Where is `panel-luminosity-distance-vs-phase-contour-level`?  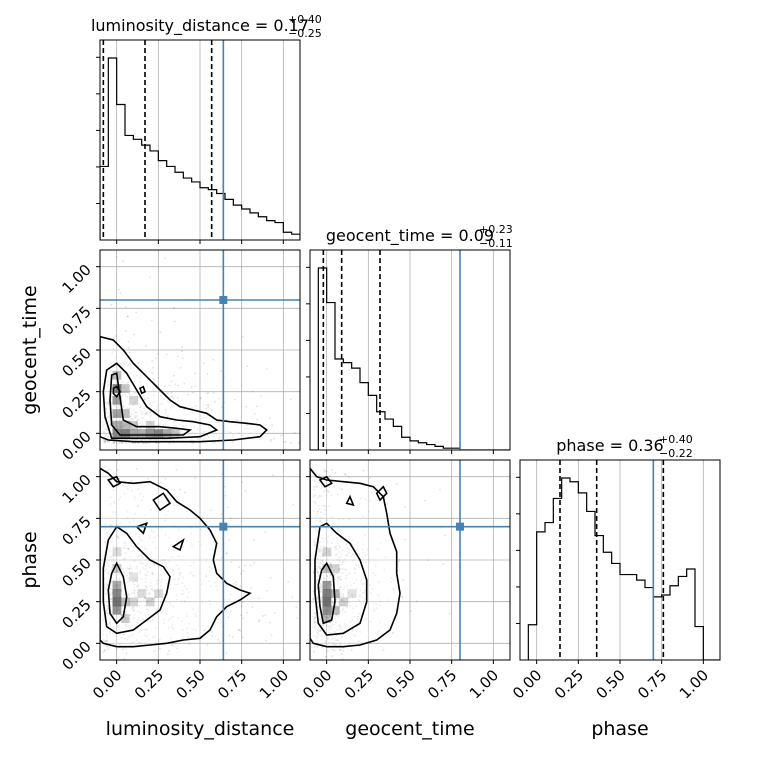 panel-luminosity-distance-vs-phase-contour-level is located at coordinates (114, 481).